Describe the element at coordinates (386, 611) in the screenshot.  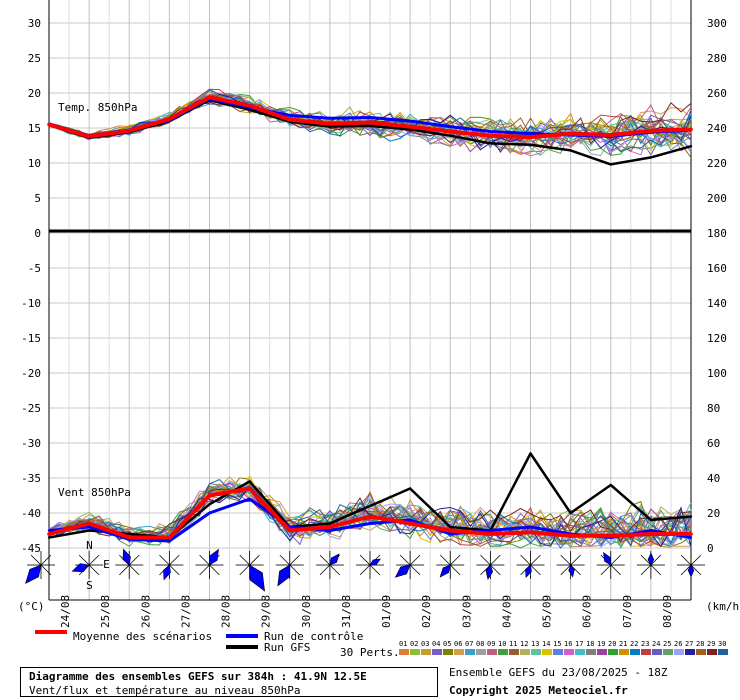
I see `x-tick-label: 01/09` at that location.